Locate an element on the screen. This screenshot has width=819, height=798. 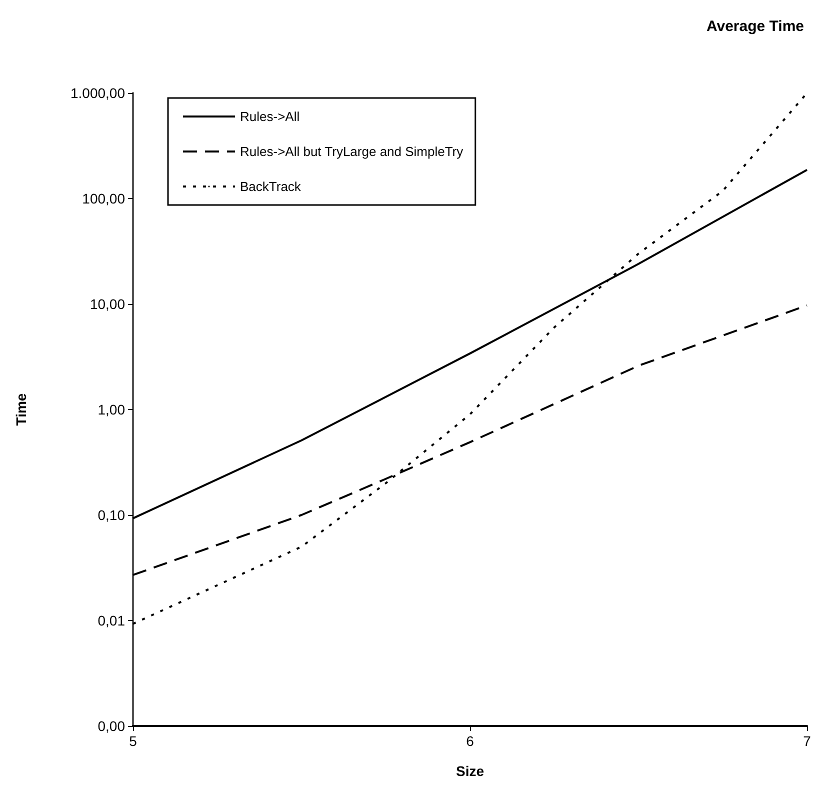
y-axis-title: Time is located at coordinates (21, 409).